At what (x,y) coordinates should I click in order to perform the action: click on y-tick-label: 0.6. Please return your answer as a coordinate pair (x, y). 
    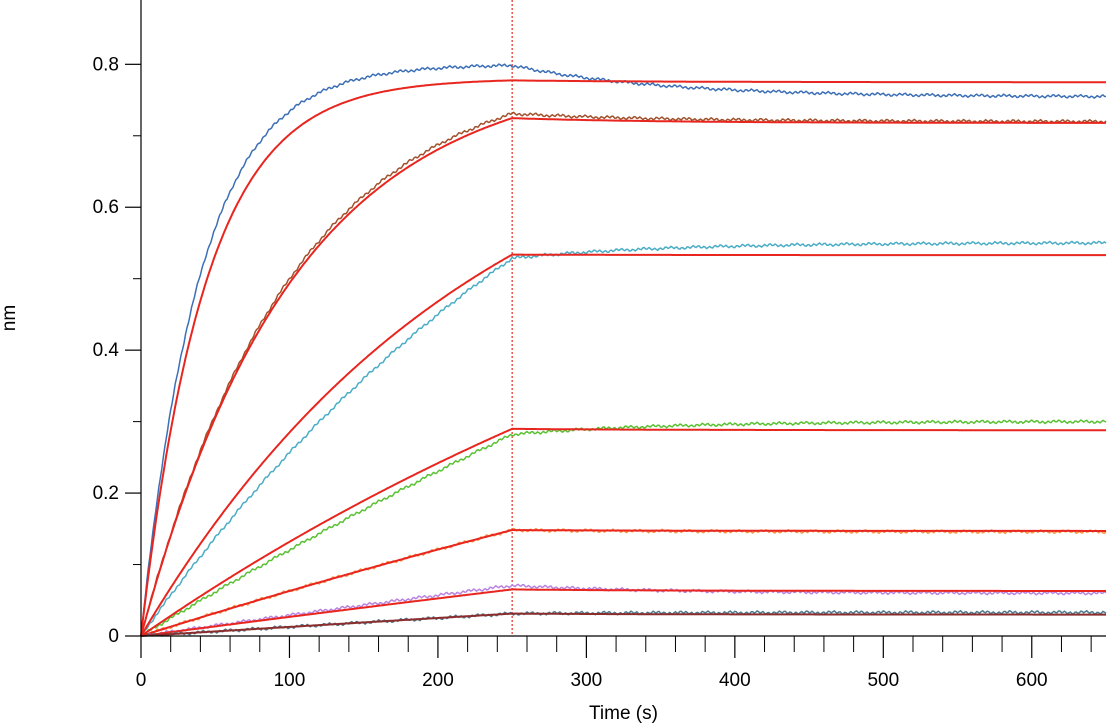
    Looking at the image, I should click on (106, 207).